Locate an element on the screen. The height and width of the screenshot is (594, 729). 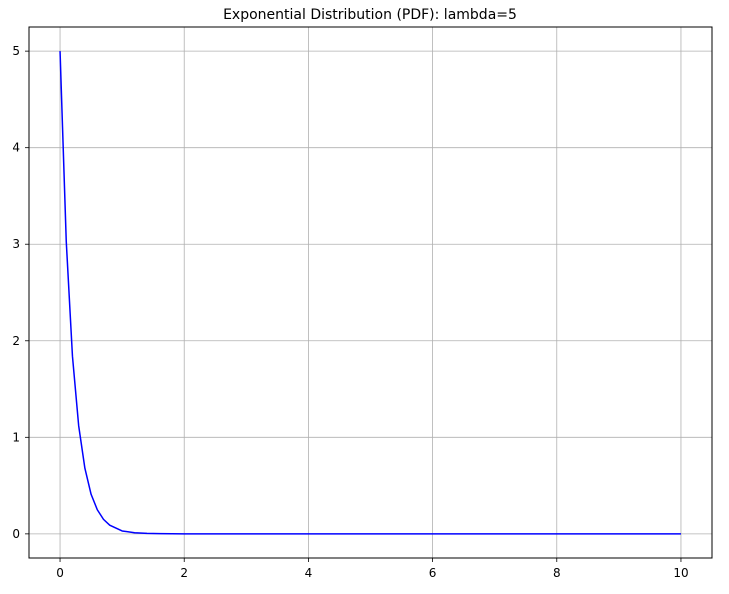
x-tick-label: 4 is located at coordinates (309, 573).